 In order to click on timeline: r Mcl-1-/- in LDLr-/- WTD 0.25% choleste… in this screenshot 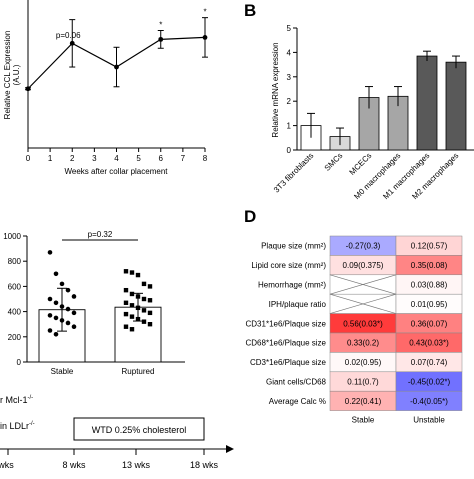, I will do `click(117, 432)`.